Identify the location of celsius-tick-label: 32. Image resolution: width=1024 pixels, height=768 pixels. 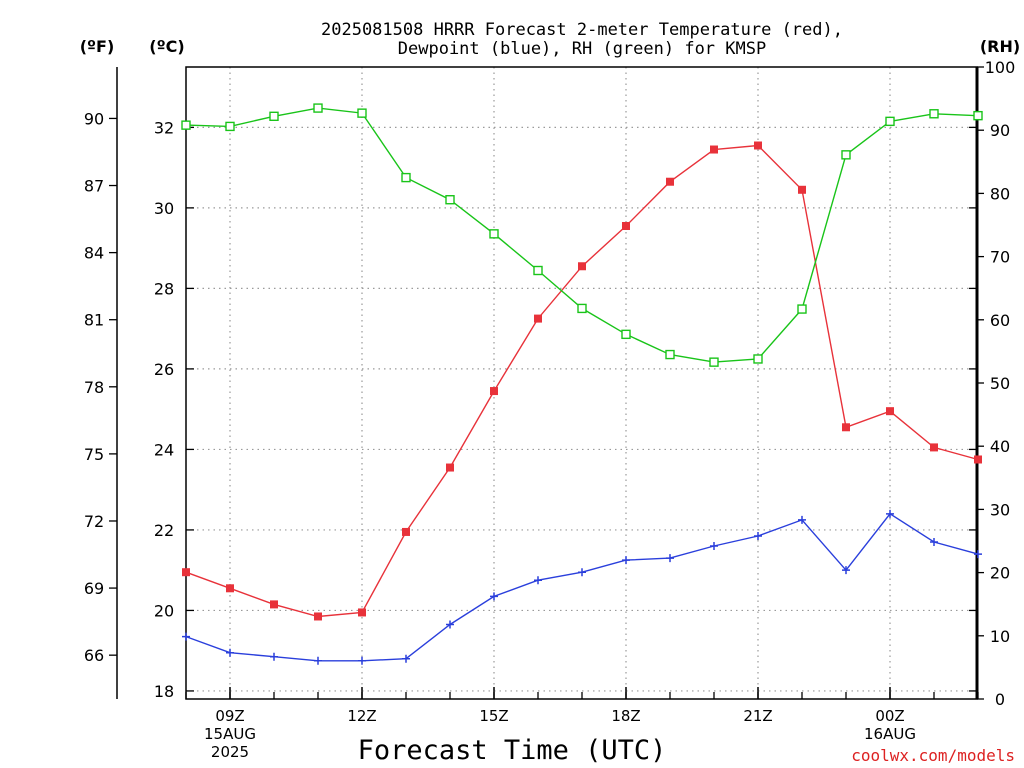
(164, 127).